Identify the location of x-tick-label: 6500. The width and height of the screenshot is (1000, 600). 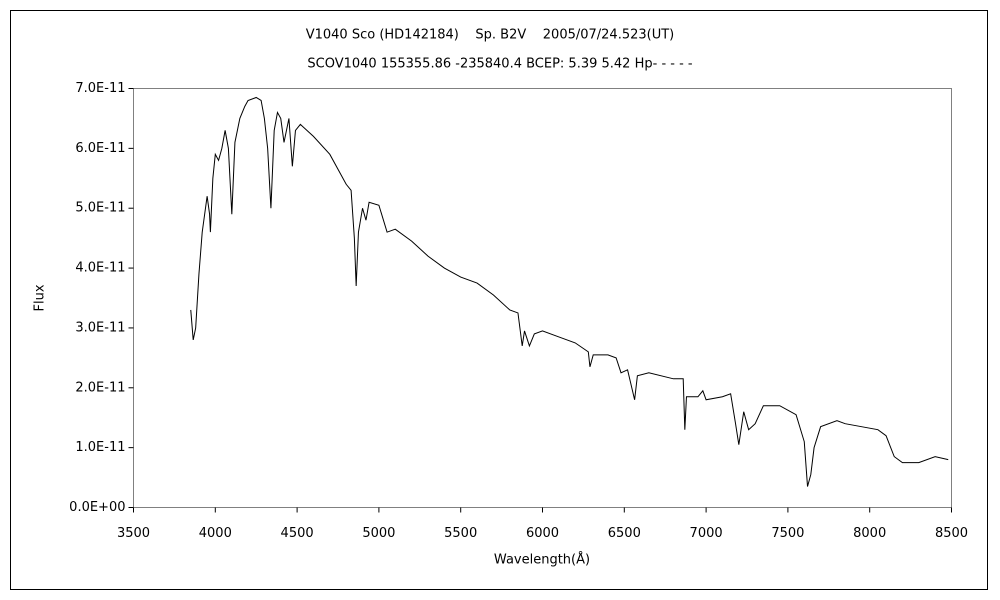
(624, 533).